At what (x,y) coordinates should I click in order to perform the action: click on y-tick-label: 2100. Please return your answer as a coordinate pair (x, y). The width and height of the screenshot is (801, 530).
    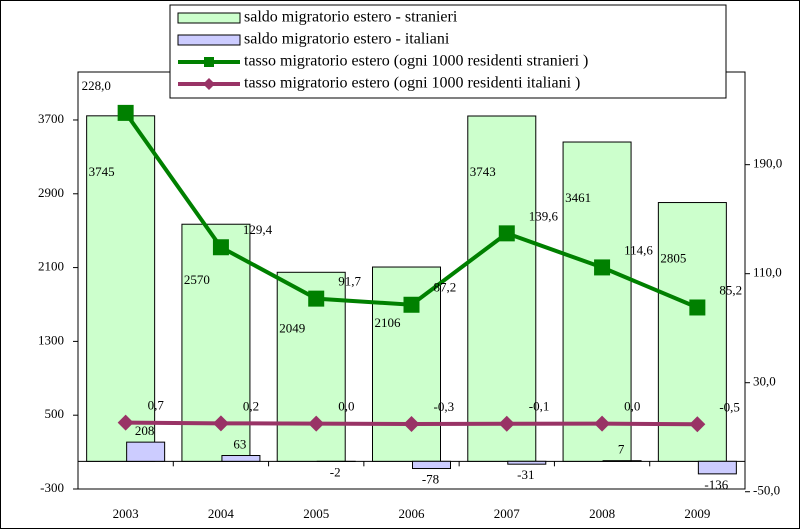
    Looking at the image, I should click on (51, 266).